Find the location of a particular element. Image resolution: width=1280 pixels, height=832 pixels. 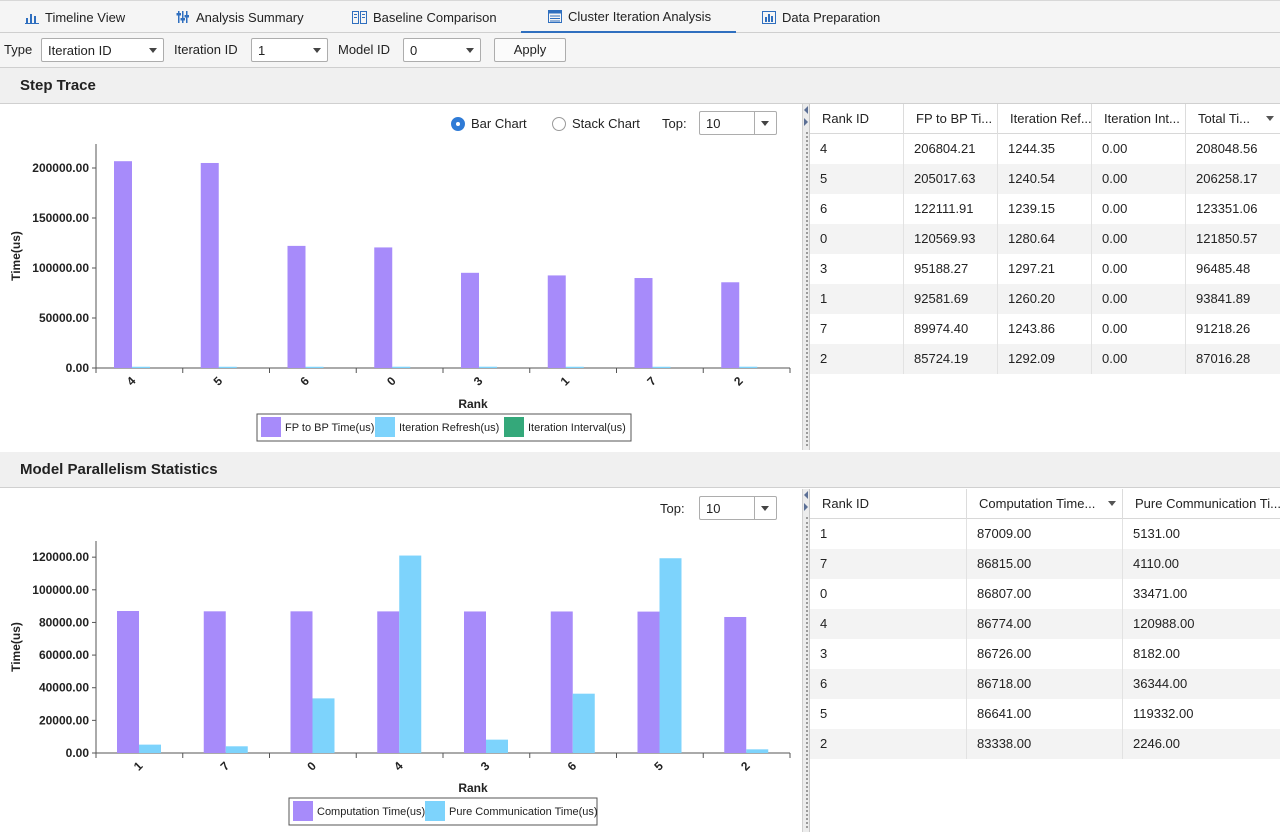

apply-button: Apply is located at coordinates (530, 50).